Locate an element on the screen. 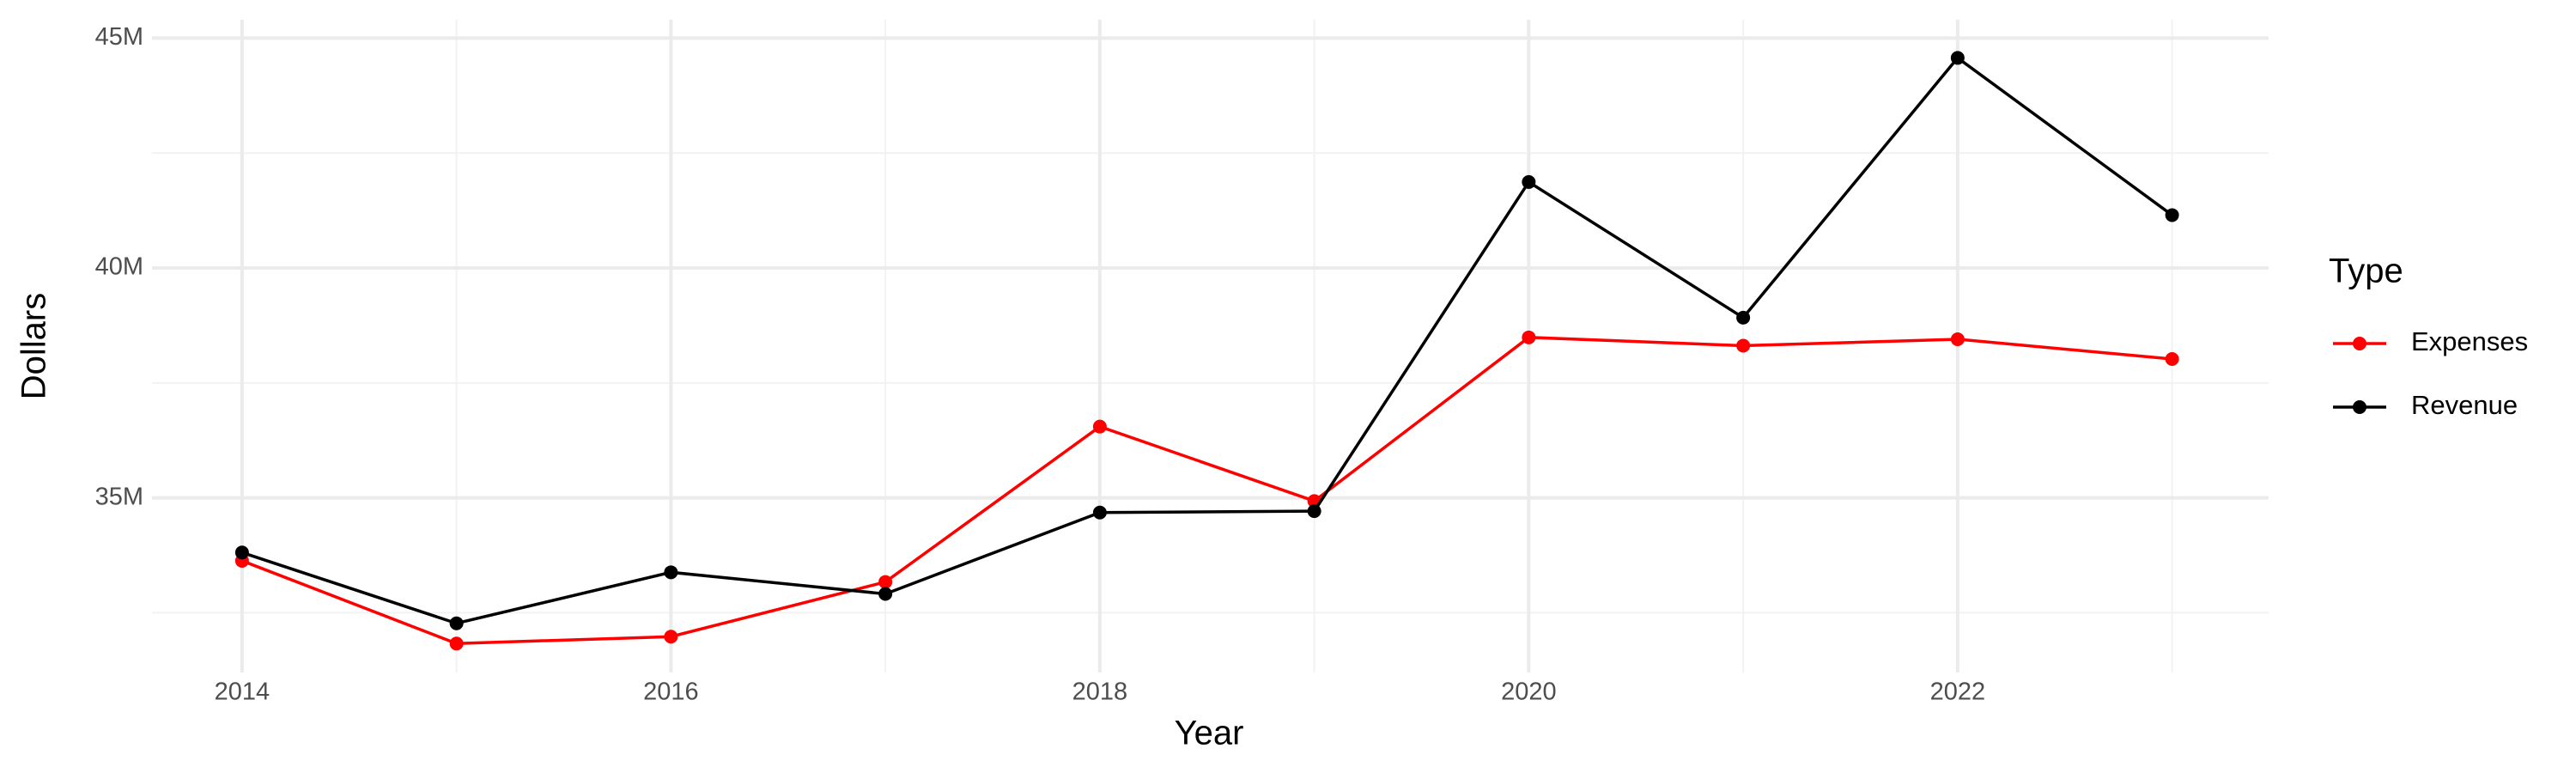 This screenshot has width=2576, height=773. x-tick-label: 2018 is located at coordinates (1100, 692).